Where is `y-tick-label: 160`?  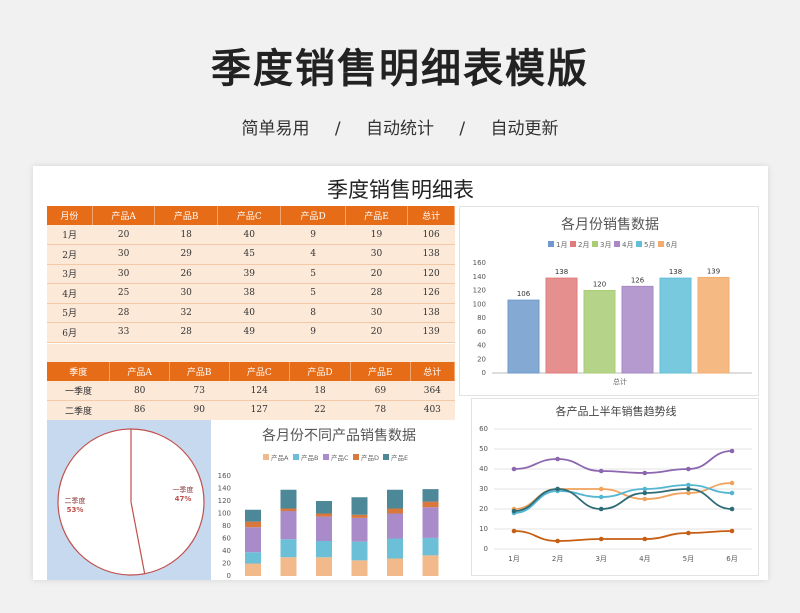 y-tick-label: 160 is located at coordinates (224, 476).